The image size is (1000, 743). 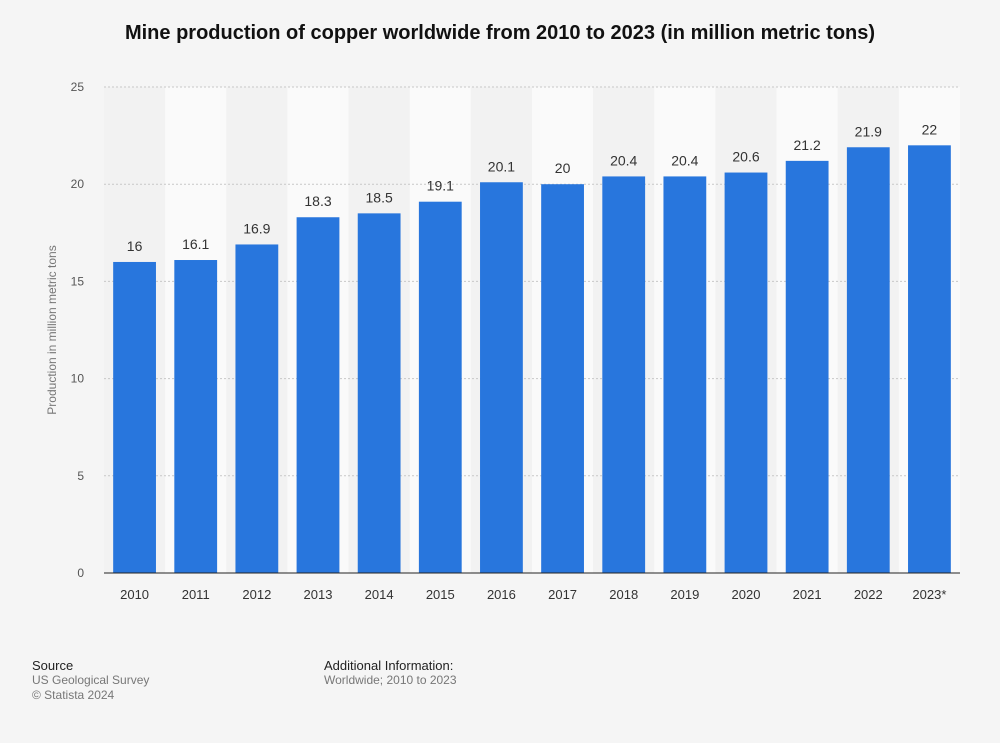 I want to click on x-tick-label: 2016, so click(x=501, y=594).